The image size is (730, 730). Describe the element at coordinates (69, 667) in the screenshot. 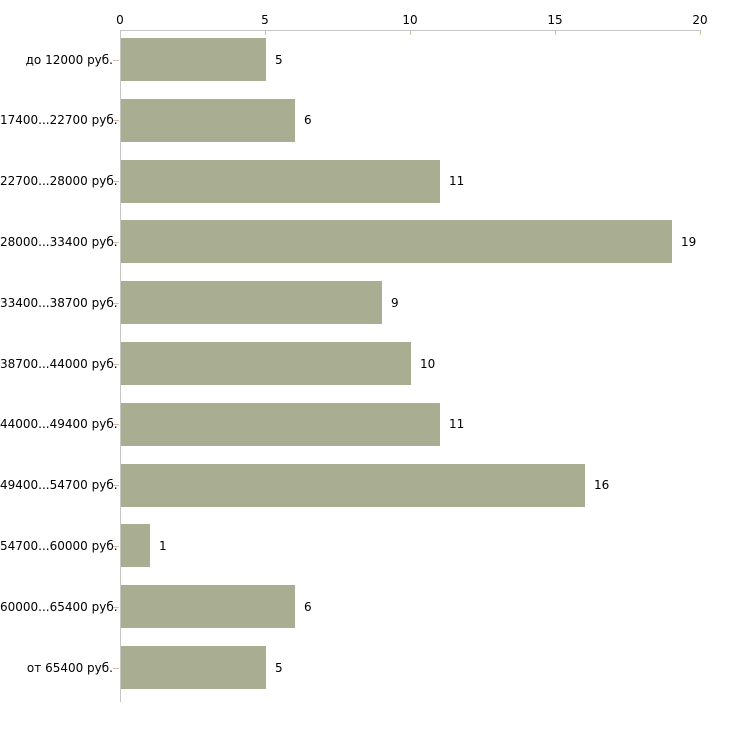

I see `category-label: от 65400 руб.` at that location.